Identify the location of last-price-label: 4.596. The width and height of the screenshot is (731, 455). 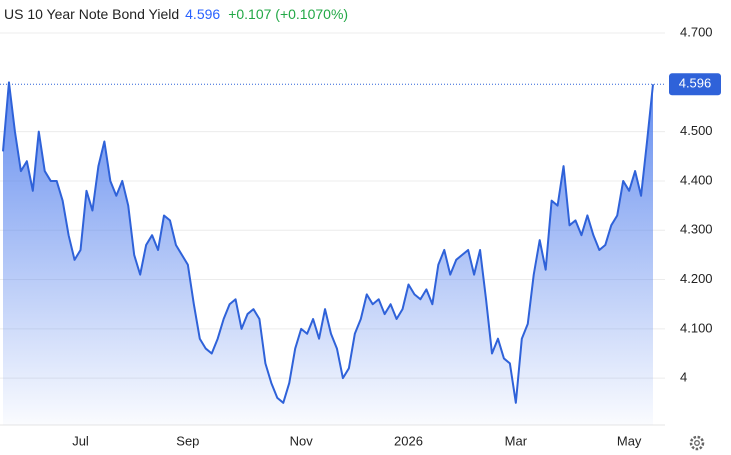
(695, 83).